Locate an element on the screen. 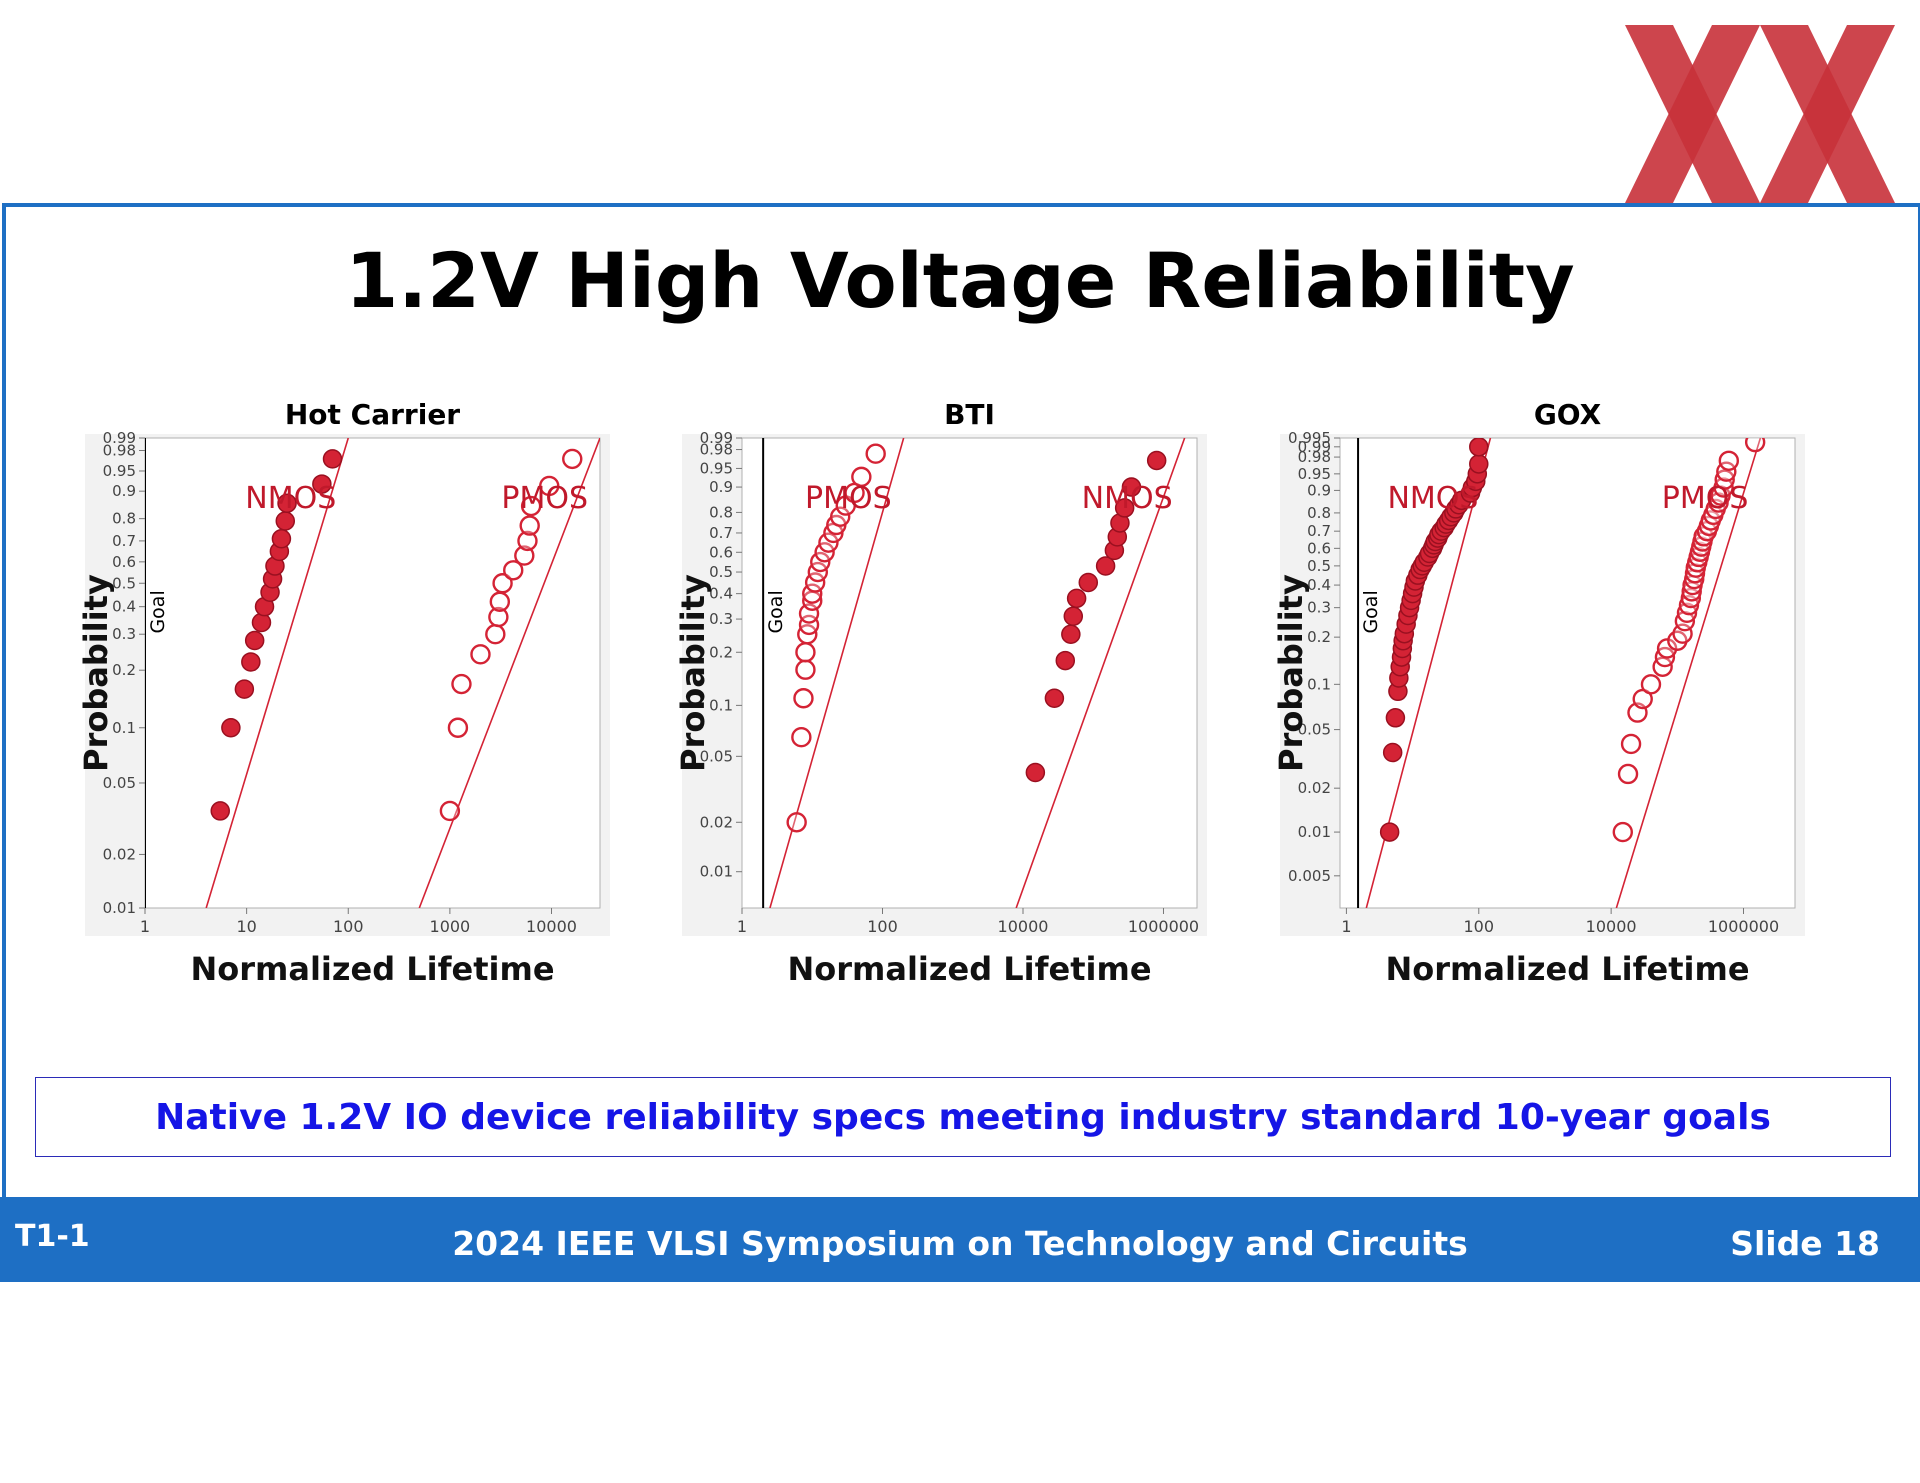 This screenshot has width=1920, height=1483. x-tick-label: 10000 is located at coordinates (1023, 926).